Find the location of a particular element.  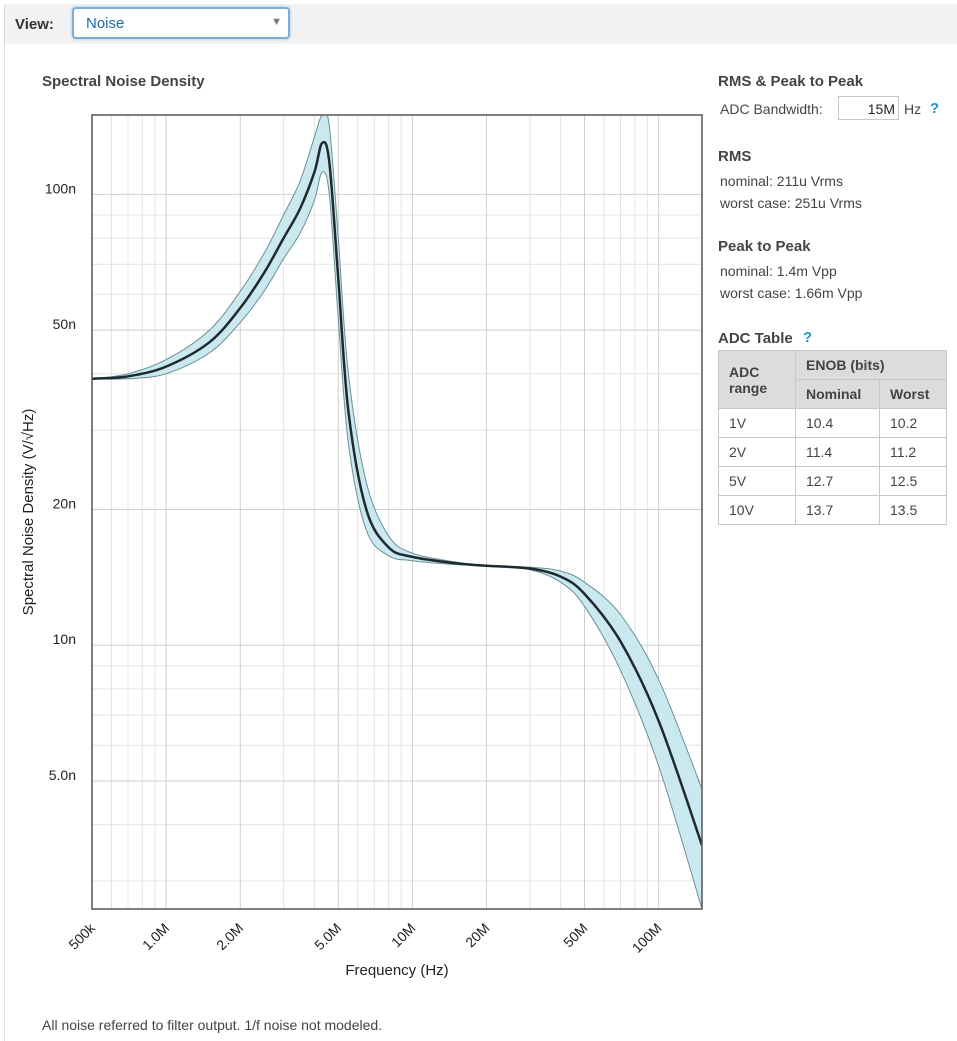

y-tick-label: 50n is located at coordinates (64, 324).